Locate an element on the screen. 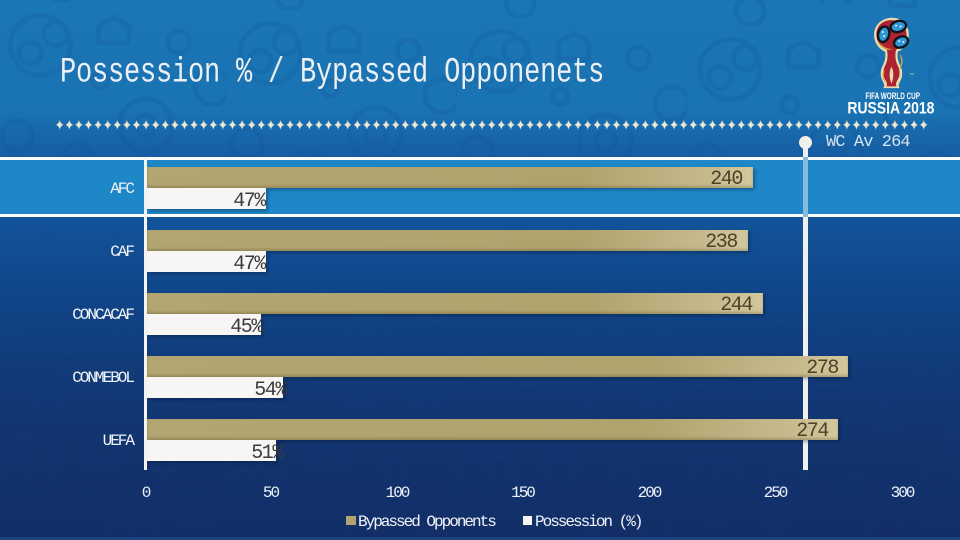 This screenshot has width=960, height=540. svg-text: ™ is located at coordinates (911, 76).